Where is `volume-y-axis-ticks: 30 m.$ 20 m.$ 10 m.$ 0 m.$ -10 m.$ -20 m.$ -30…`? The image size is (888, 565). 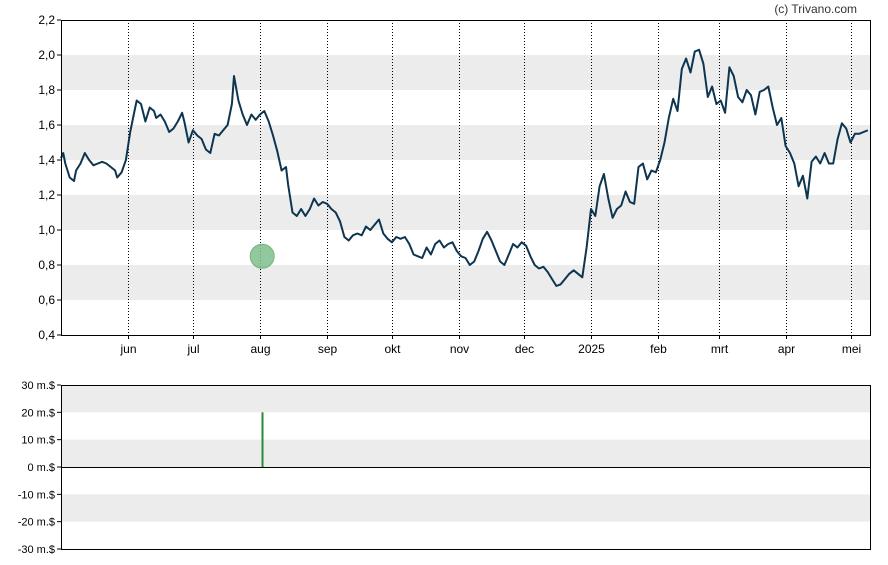
volume-y-axis-ticks: 30 m.$ 20 m.$ 10 m.$ 0 m.$ -10 m.$ -20 m.$ -30… is located at coordinates (39, 468).